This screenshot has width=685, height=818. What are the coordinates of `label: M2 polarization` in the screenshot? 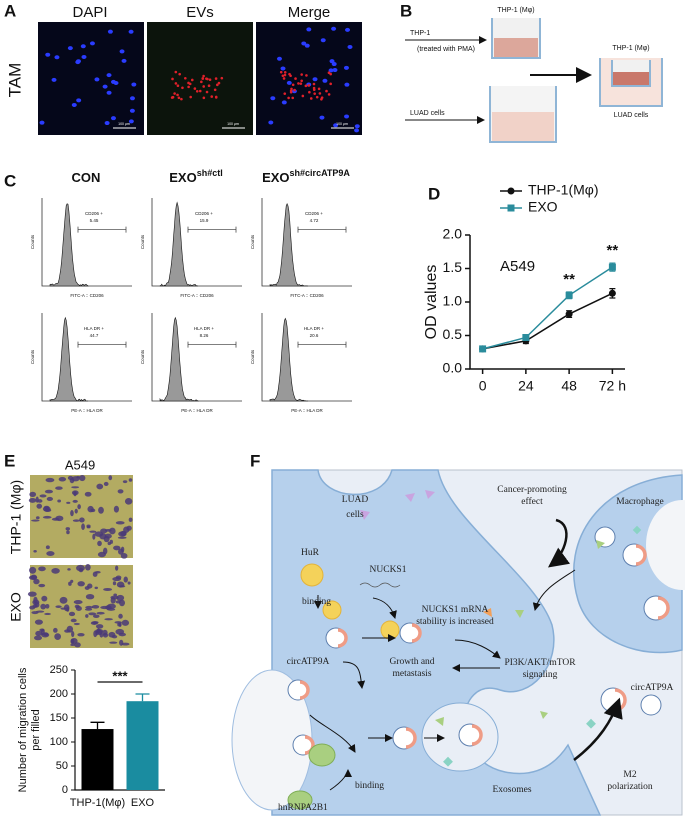 It's located at (630, 781).